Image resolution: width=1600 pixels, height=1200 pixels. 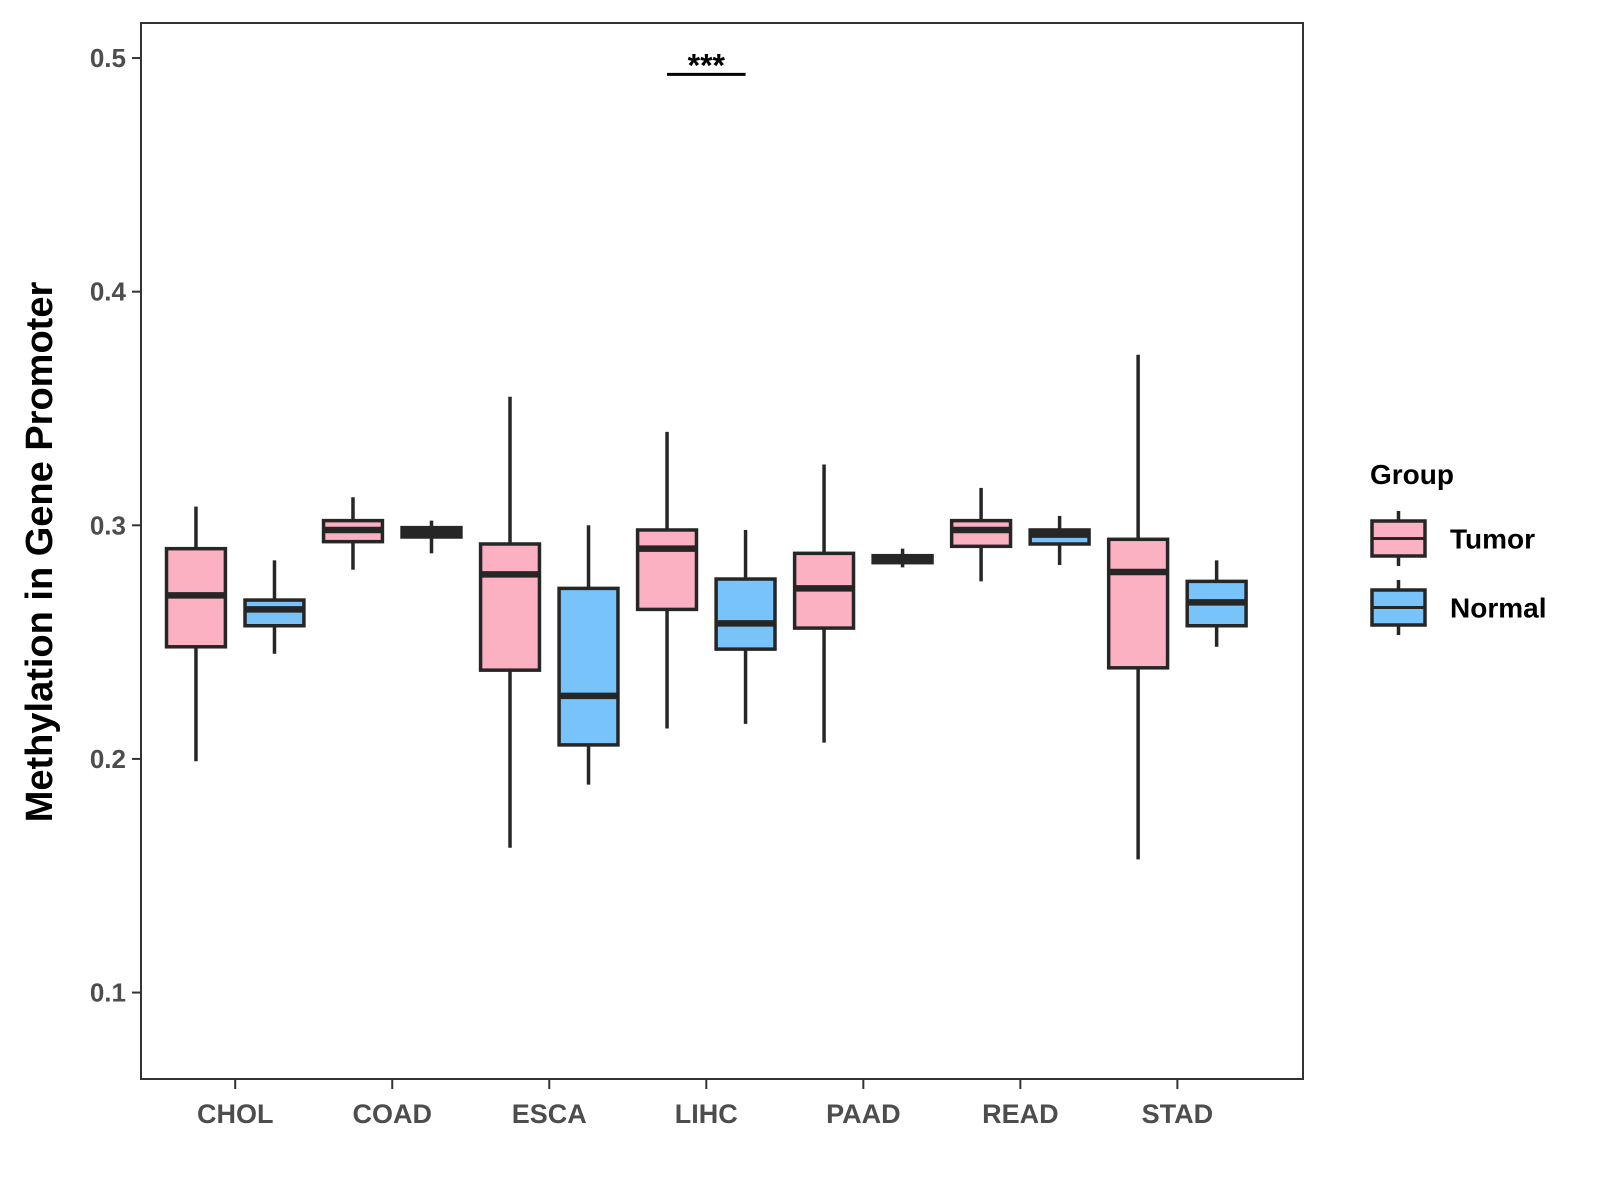 What do you see at coordinates (40, 552) in the screenshot?
I see `y-axis-title: Methylation in Gene Promoter` at bounding box center [40, 552].